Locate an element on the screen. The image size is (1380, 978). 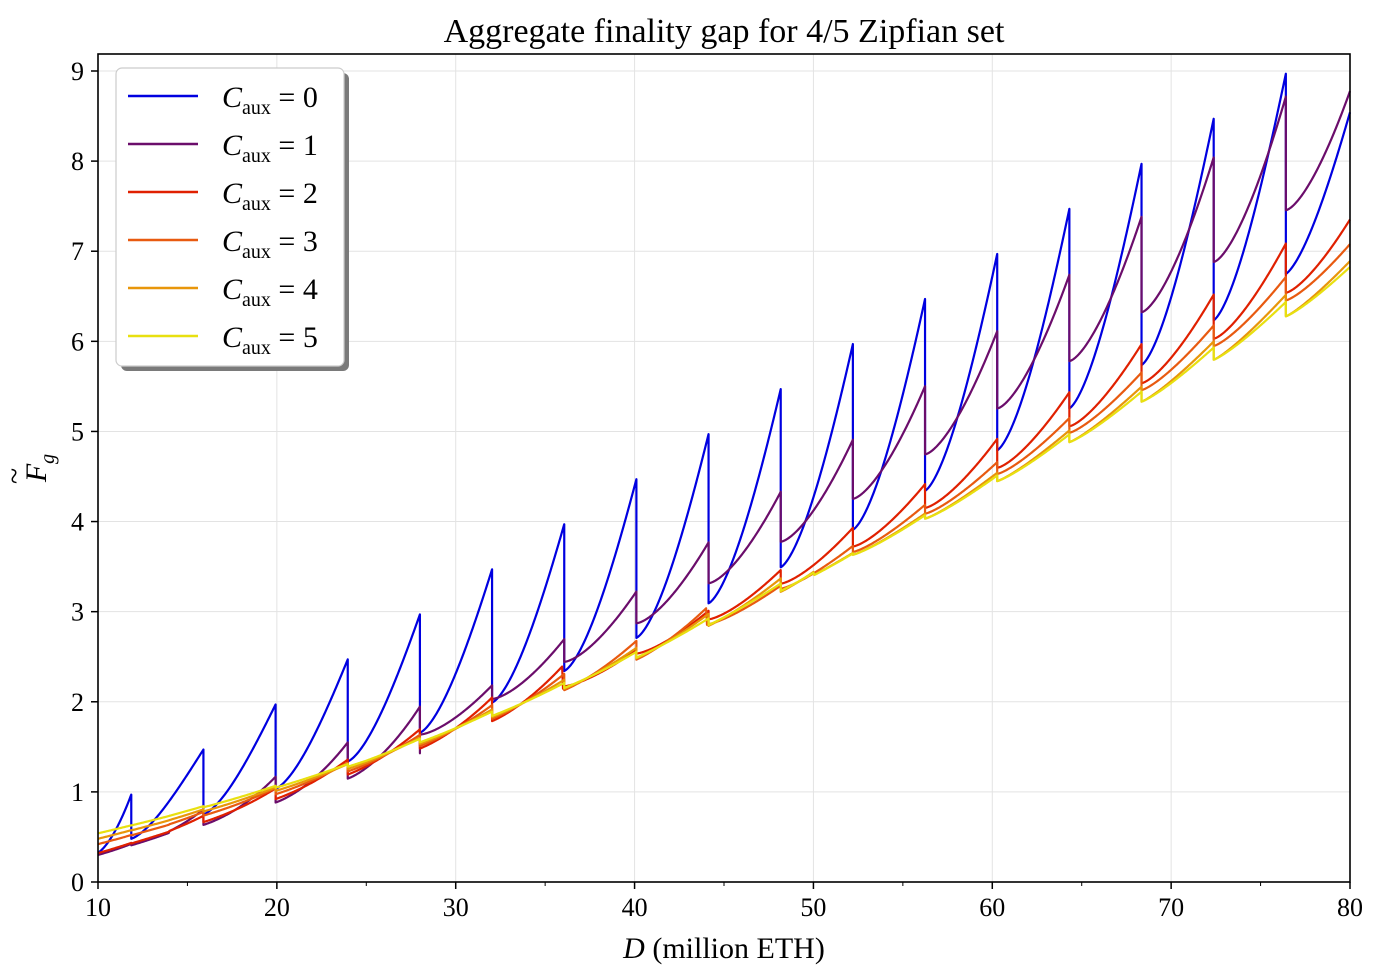
legend-label-eq: = 5 is located at coordinates (294, 337).